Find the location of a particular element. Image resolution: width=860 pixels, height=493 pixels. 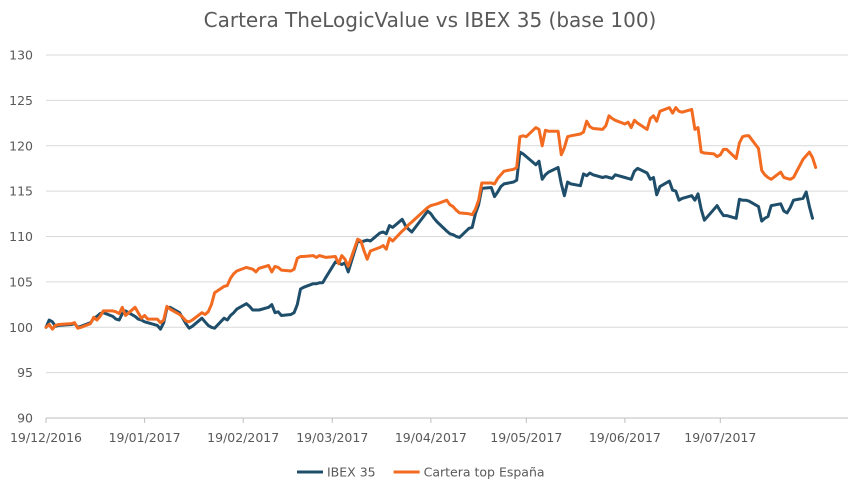

y-tick-label: 115 is located at coordinates (21, 191).